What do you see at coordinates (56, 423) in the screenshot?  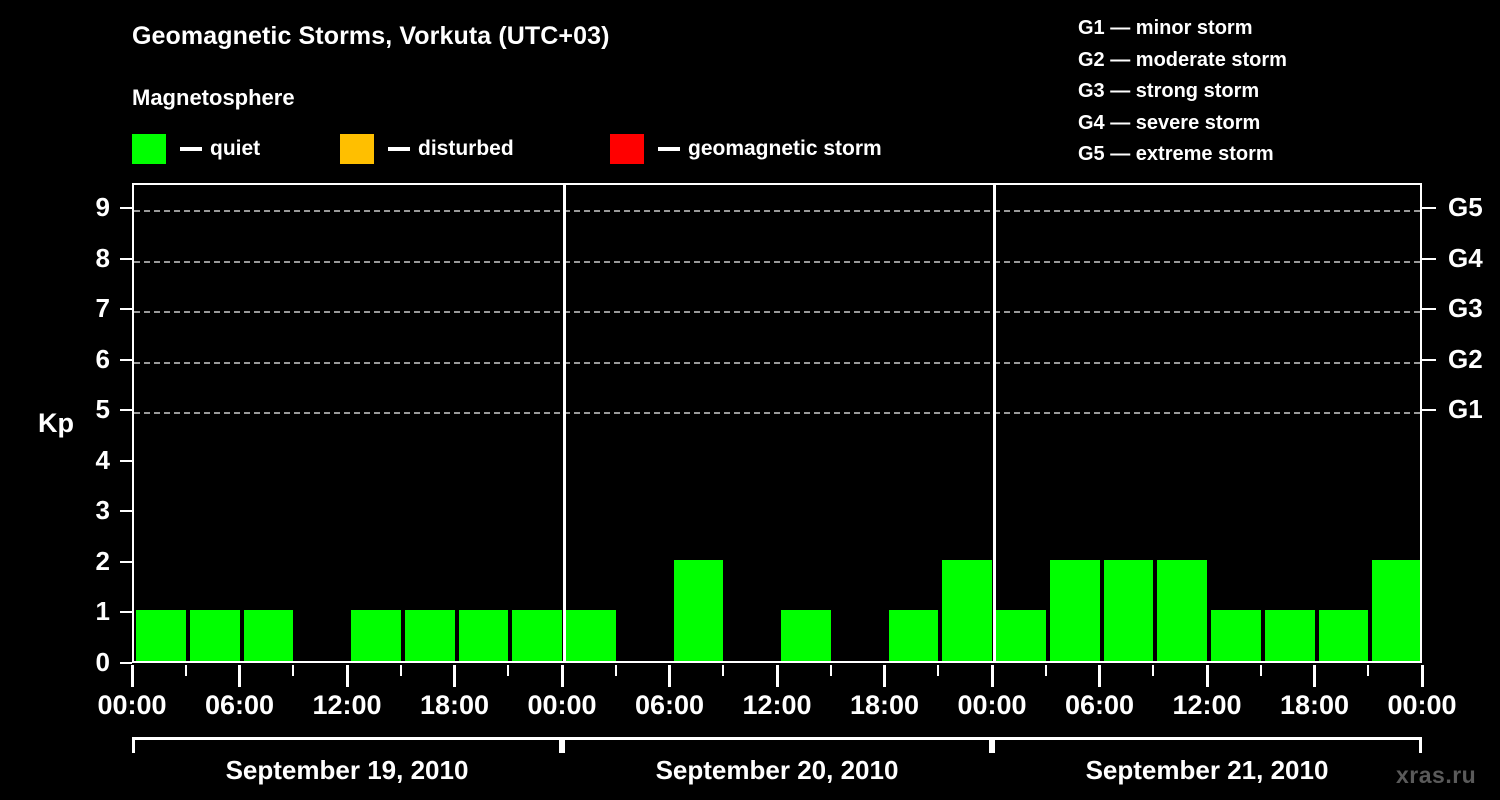 I see `y-axis-label: Kp` at bounding box center [56, 423].